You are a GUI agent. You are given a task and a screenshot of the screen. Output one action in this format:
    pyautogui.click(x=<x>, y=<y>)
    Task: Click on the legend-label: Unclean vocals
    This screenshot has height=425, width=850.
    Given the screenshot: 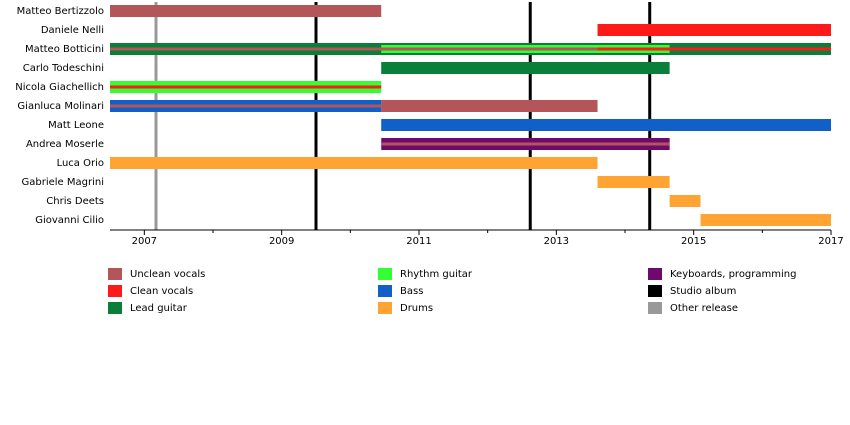 What is the action you would take?
    pyautogui.click(x=167, y=274)
    